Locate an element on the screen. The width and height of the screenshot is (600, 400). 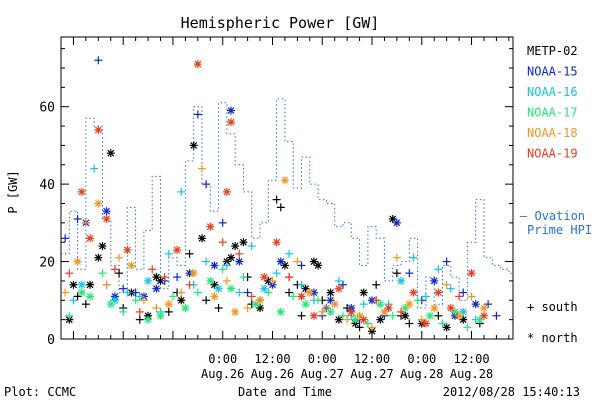
plot-timestamp: 2012/08/28 15:40:13 is located at coordinates (511, 392).